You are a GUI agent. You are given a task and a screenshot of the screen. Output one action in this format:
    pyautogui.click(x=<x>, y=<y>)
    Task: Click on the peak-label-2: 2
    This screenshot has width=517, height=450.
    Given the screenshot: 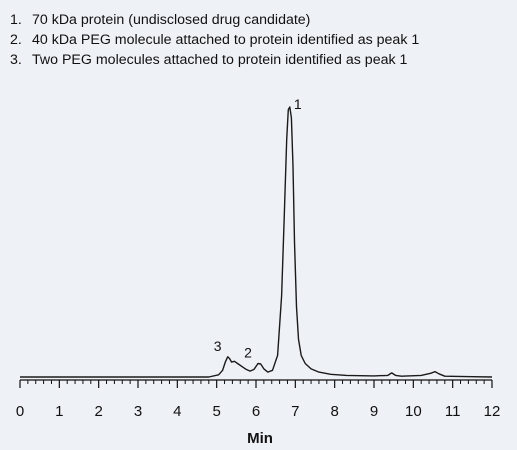 What is the action you would take?
    pyautogui.click(x=248, y=353)
    